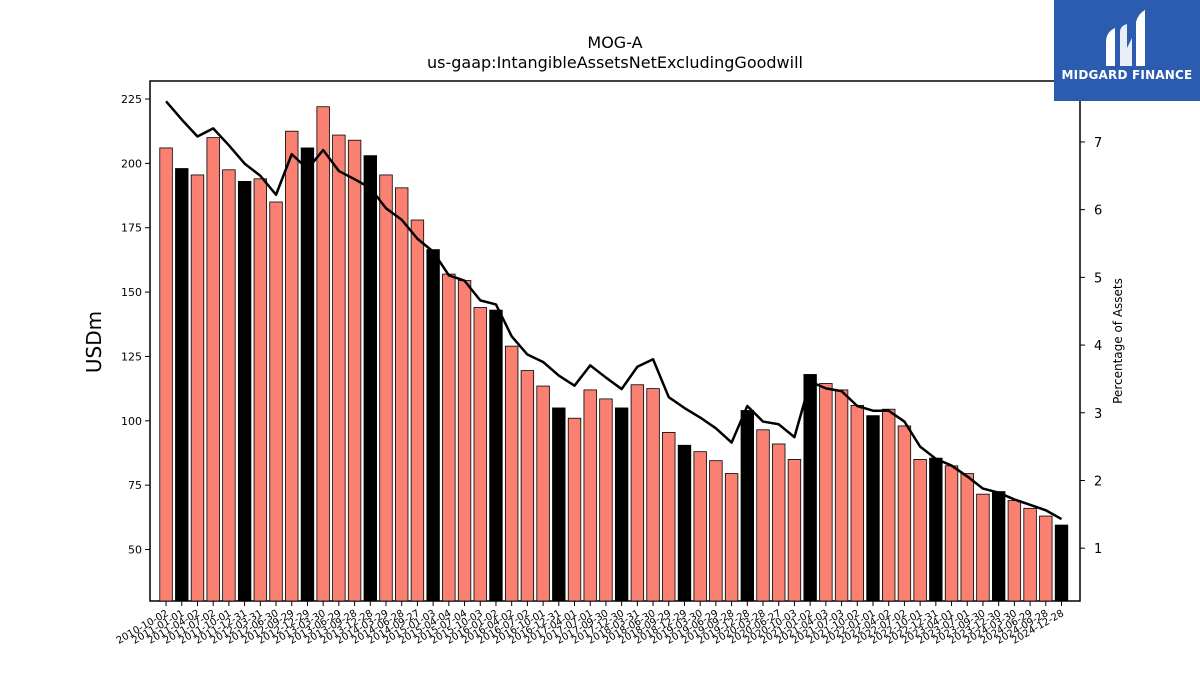  I want to click on midgard-logo-icon, so click(1125, 38).